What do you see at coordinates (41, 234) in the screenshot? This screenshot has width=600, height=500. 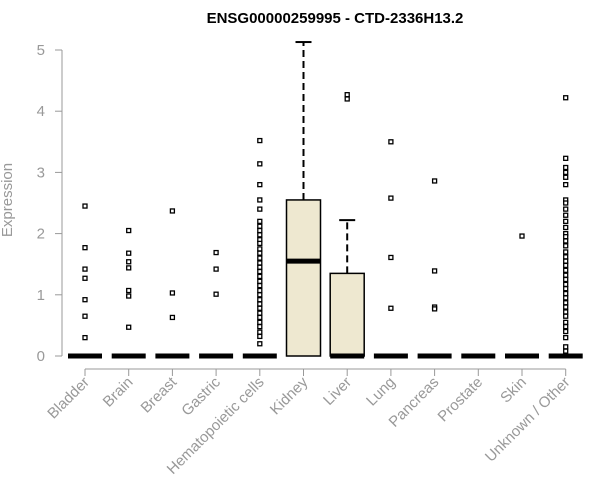 I see `y-tick-label: 2` at bounding box center [41, 234].